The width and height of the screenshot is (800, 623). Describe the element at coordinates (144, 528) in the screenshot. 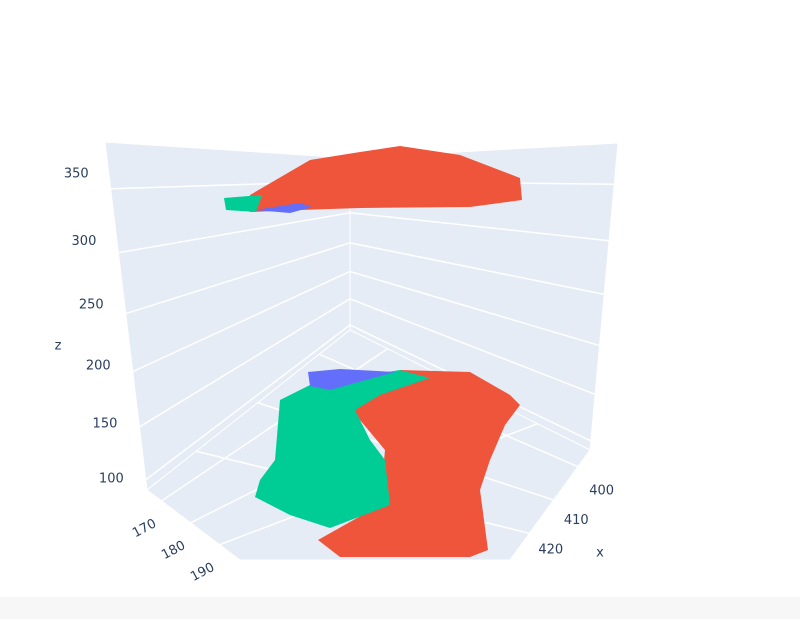

I see `y-tick-label: 170` at that location.